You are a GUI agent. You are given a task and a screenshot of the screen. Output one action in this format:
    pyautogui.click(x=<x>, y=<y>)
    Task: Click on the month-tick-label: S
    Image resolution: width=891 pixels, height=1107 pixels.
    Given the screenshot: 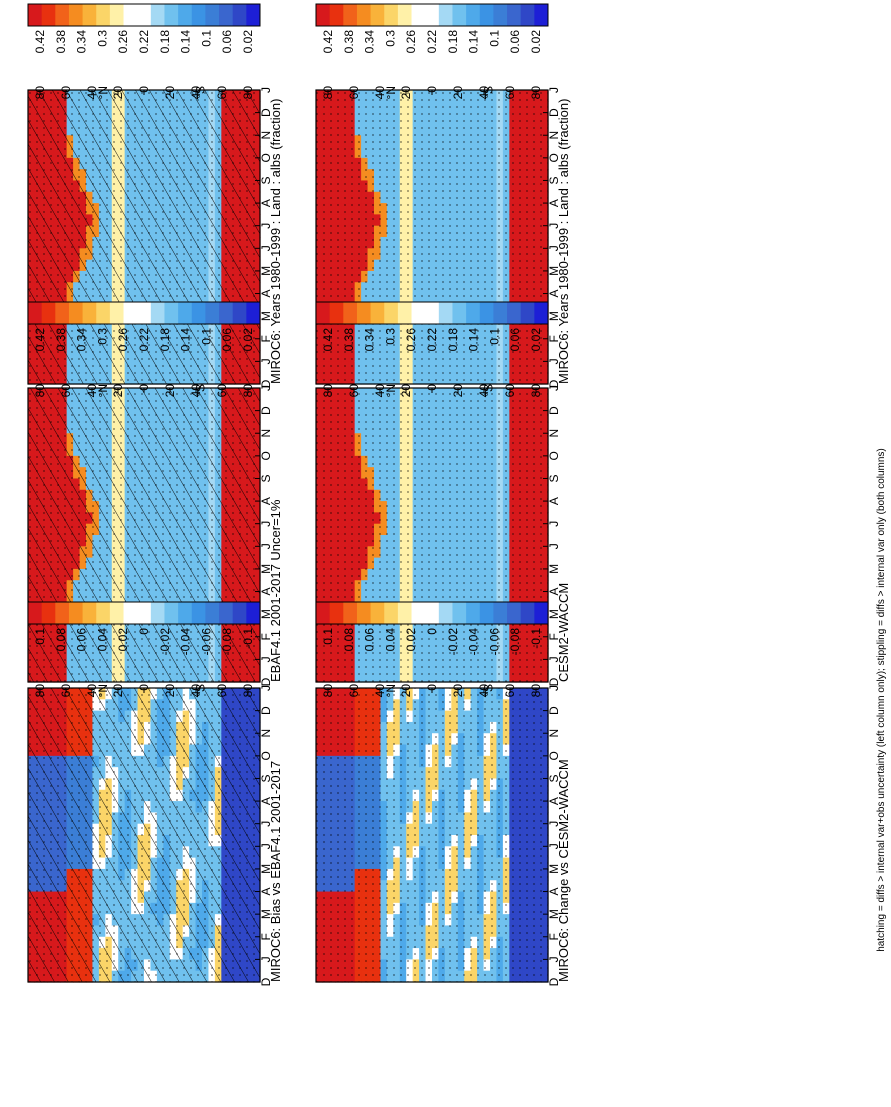 What is the action you would take?
    pyautogui.click(x=266, y=778)
    